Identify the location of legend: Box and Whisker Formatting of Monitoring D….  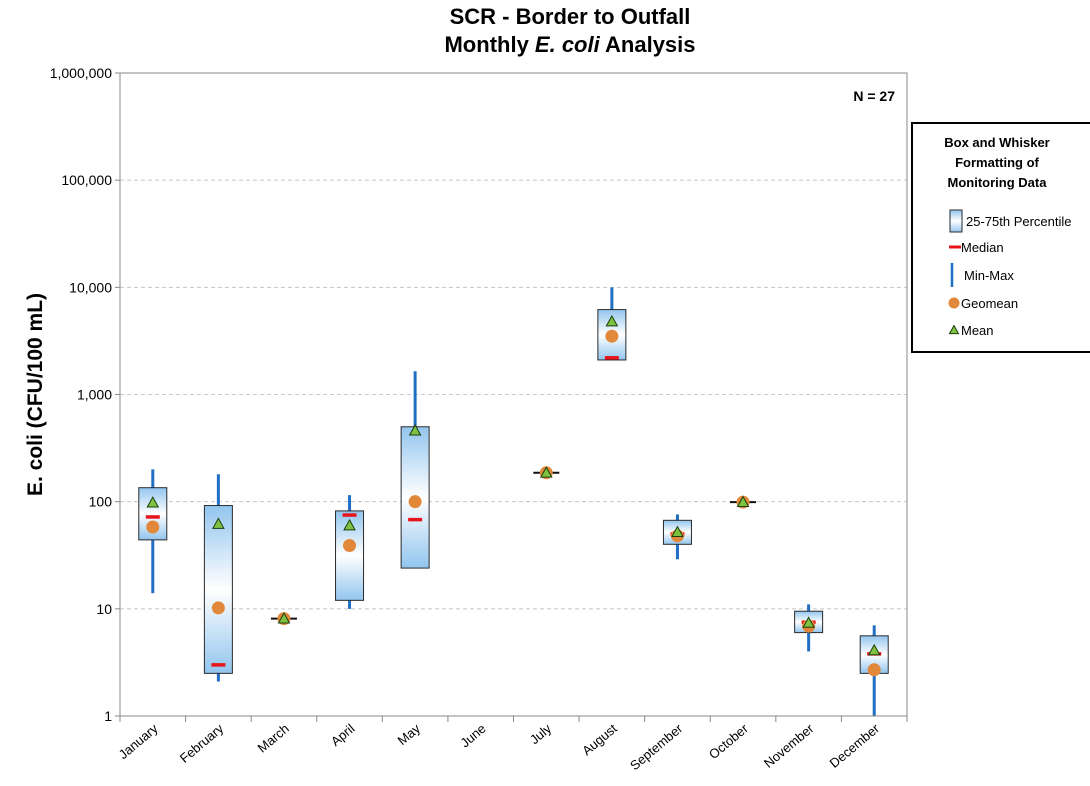
(1000, 237).